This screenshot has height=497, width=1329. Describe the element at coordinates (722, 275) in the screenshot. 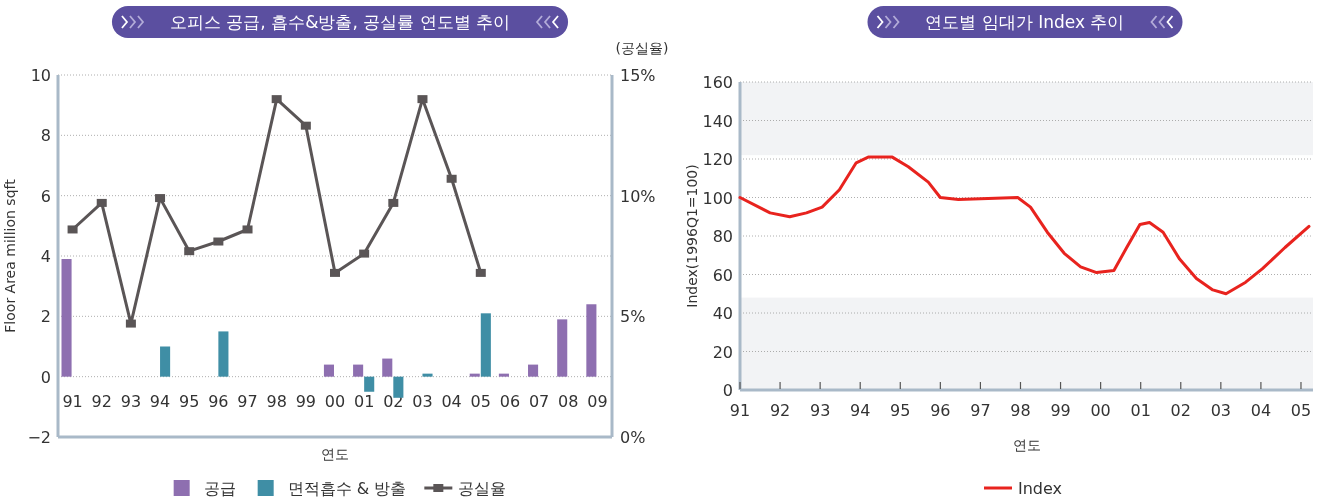

I see `y-tick-label: 60` at that location.